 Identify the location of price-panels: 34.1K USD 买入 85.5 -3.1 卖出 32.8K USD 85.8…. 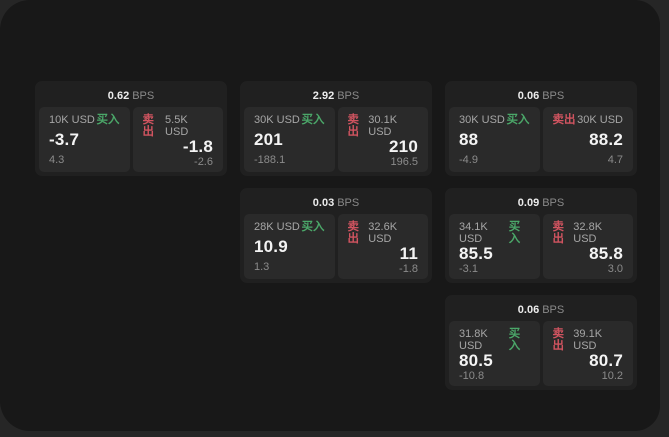
(541, 246).